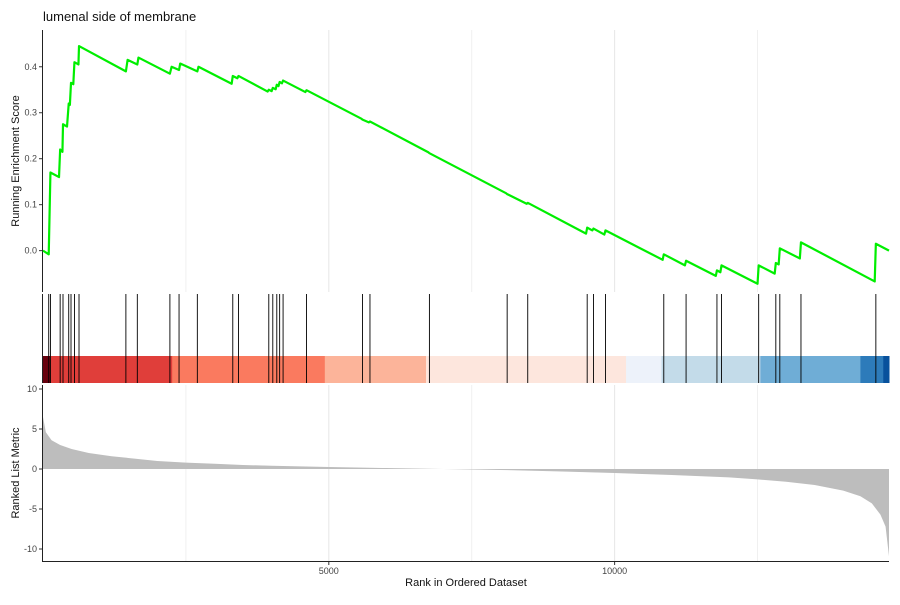 The height and width of the screenshot is (605, 900). I want to click on x-tick-label: 10000, so click(614, 571).